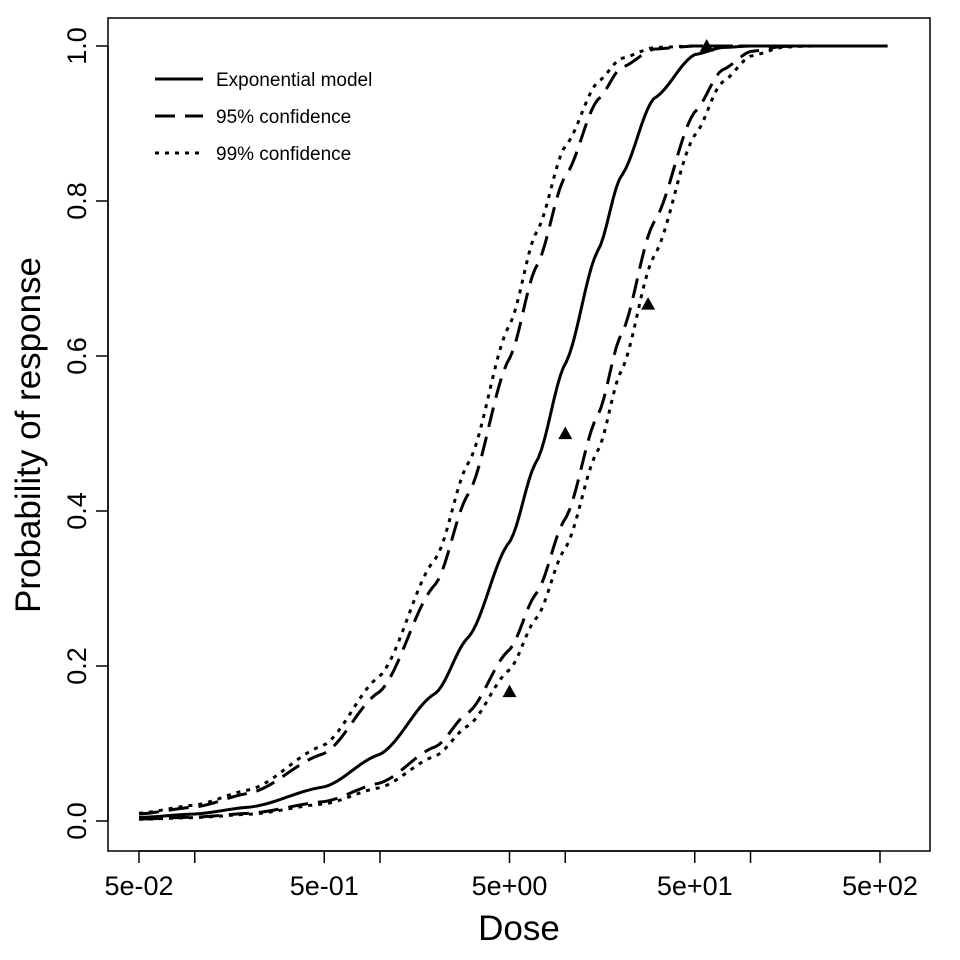  Describe the element at coordinates (880, 886) in the screenshot. I see `x-tick-label: 5e+02` at that location.